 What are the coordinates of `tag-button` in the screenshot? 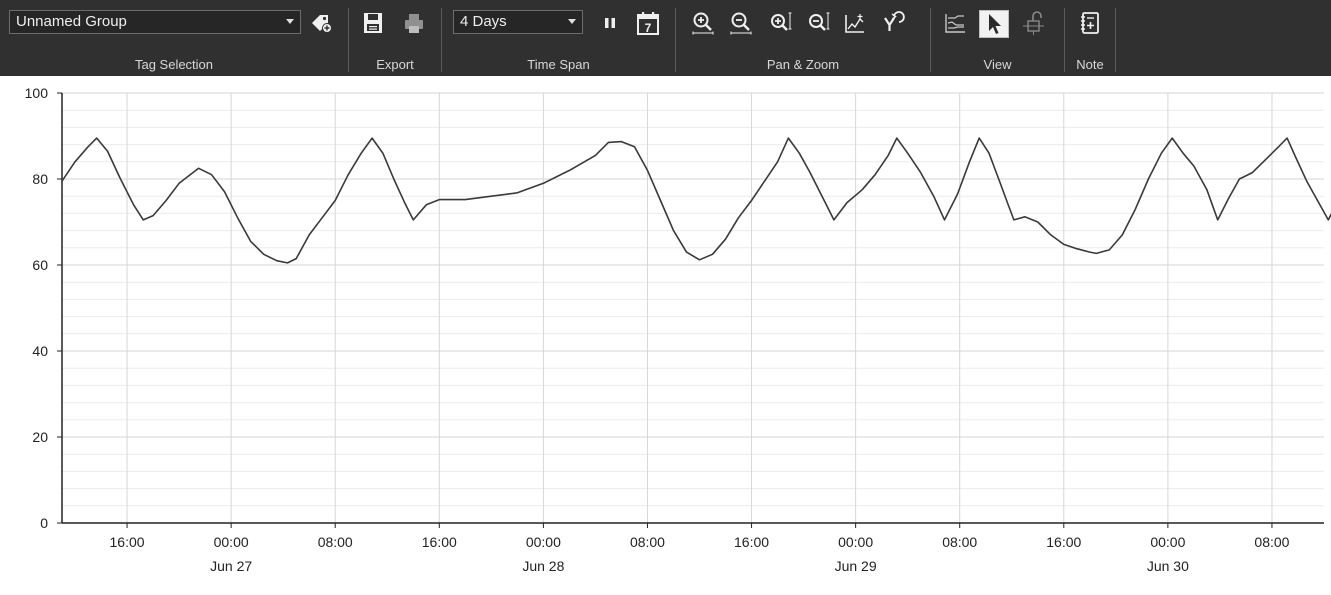 It's located at (321, 23).